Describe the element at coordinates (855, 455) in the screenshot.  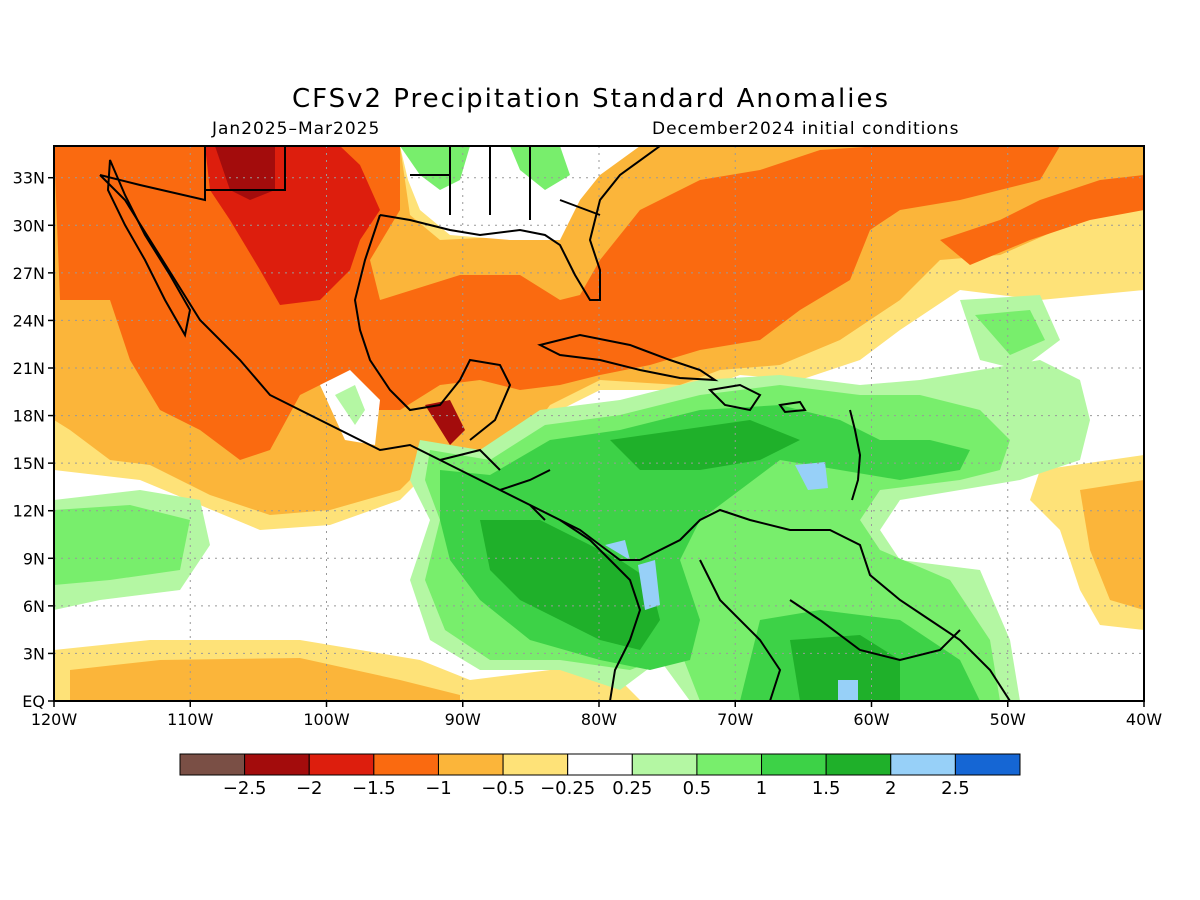
I see `lesser-antilles` at that location.